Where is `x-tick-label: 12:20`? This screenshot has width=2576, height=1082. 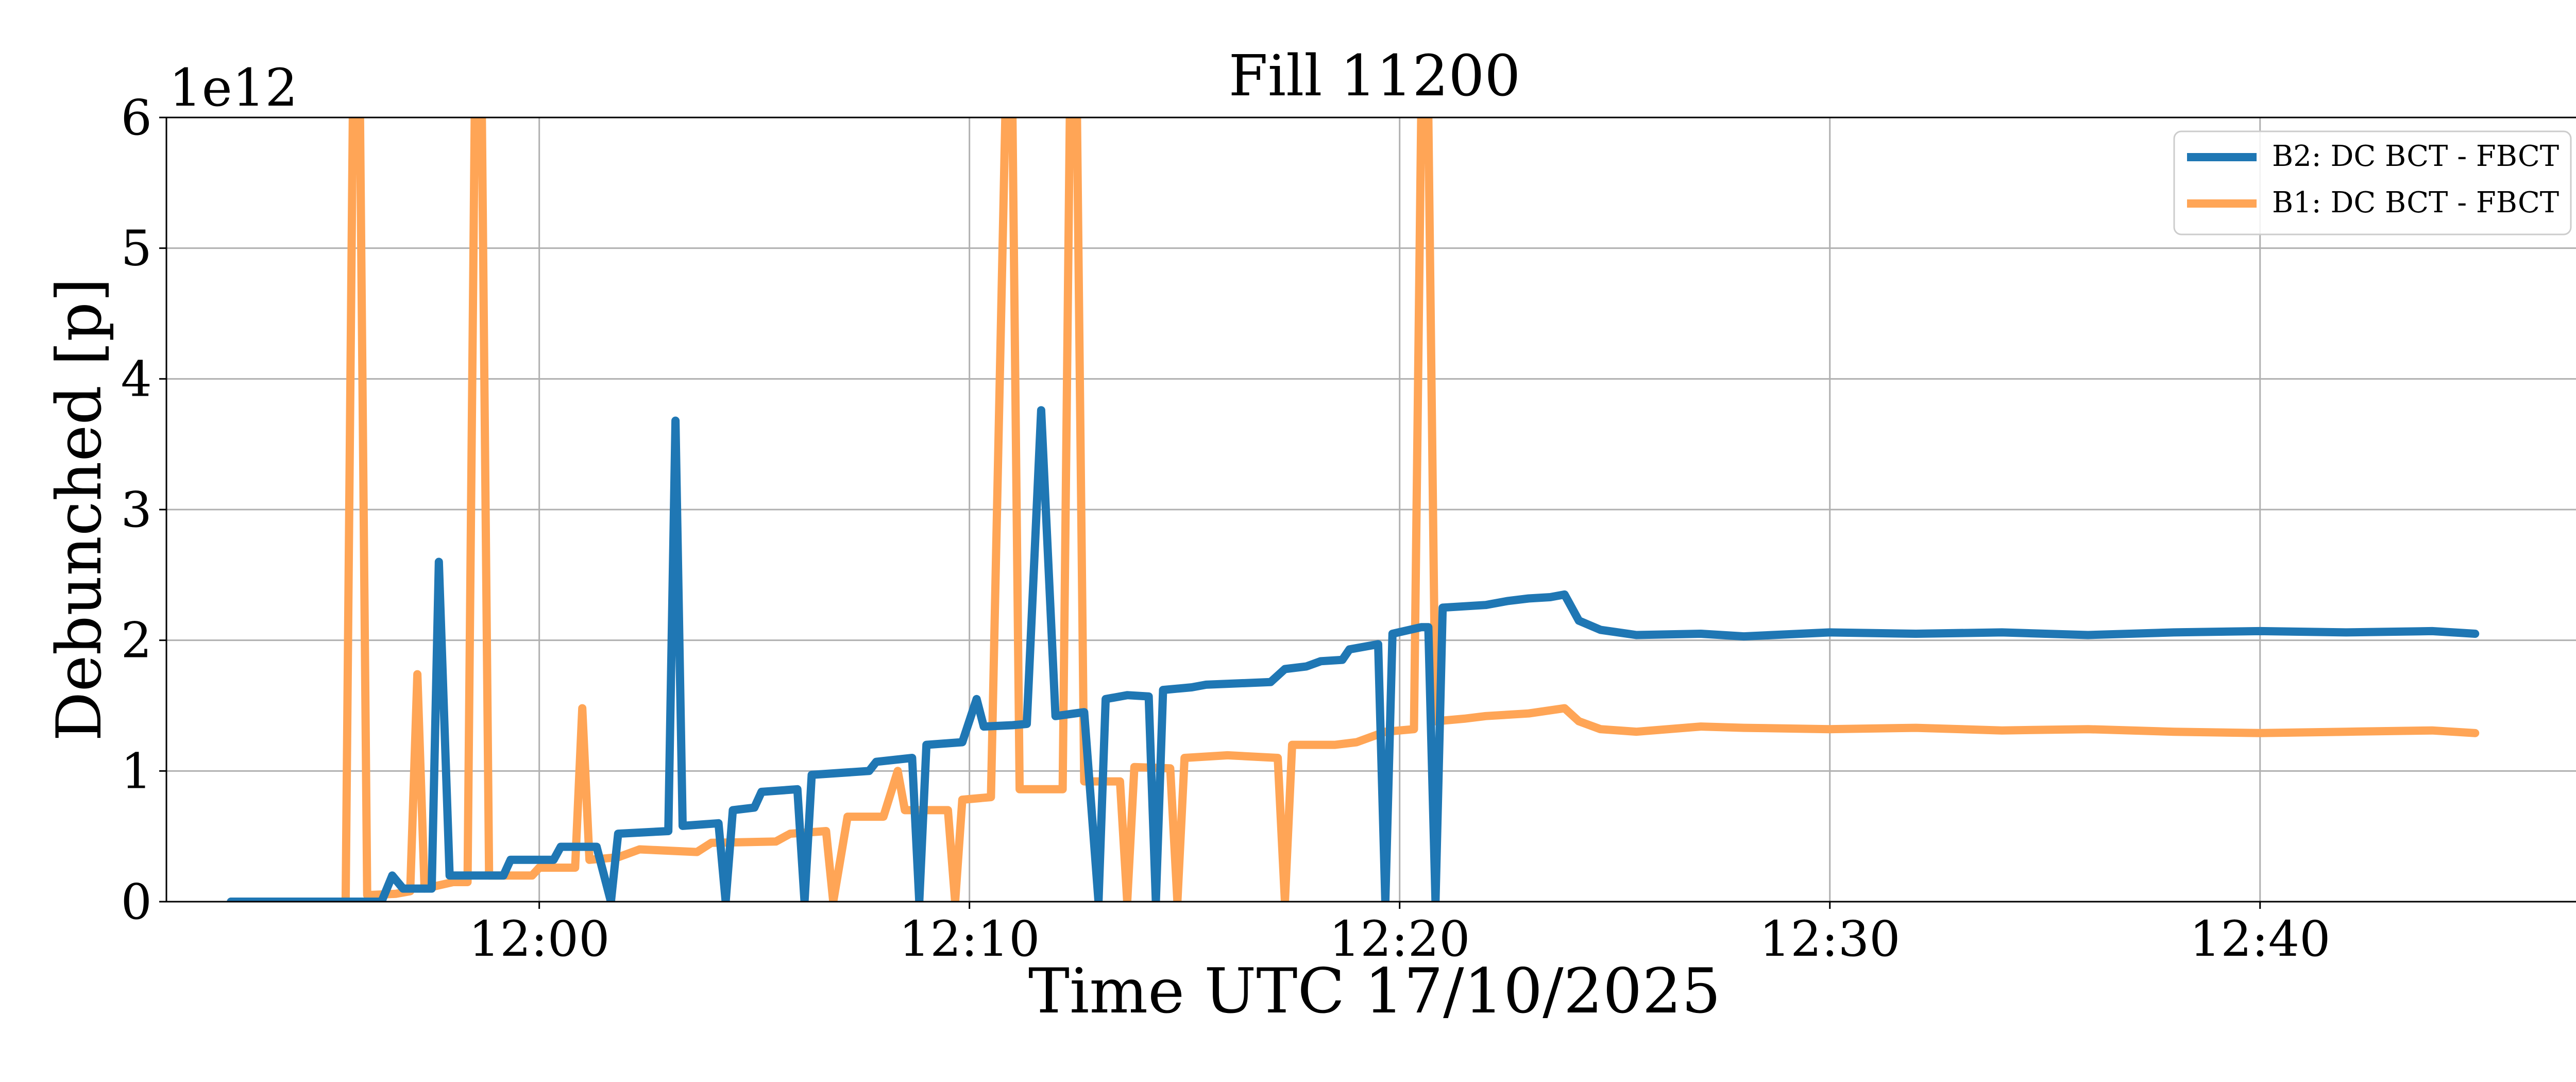 x-tick-label: 12:20 is located at coordinates (1399, 939).